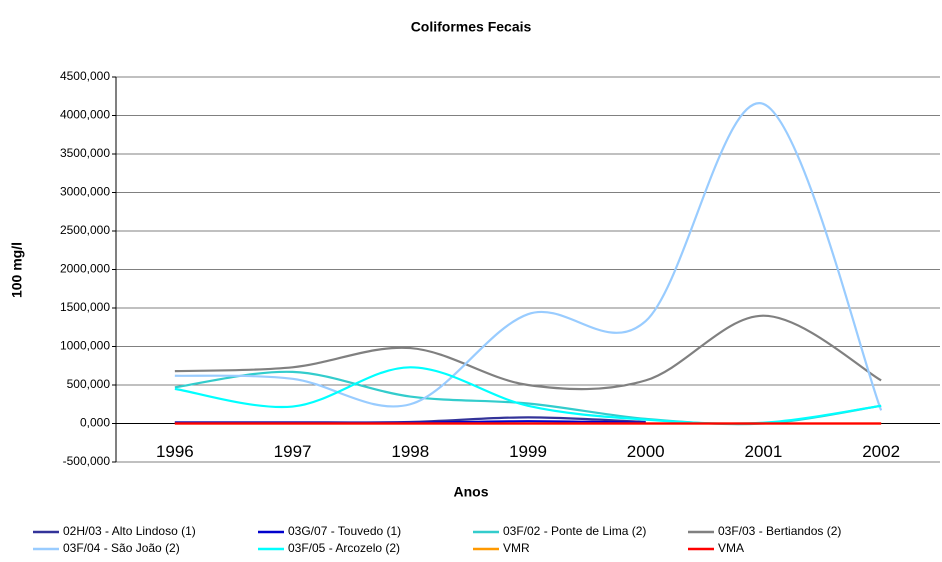  Describe the element at coordinates (85, 269) in the screenshot. I see `y-tick-label: 2000,000` at that location.